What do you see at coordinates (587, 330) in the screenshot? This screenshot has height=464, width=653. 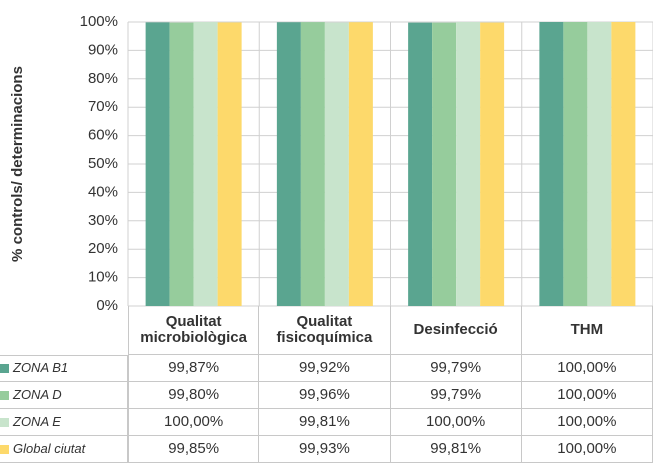 I see `category-header: THM` at bounding box center [587, 330].